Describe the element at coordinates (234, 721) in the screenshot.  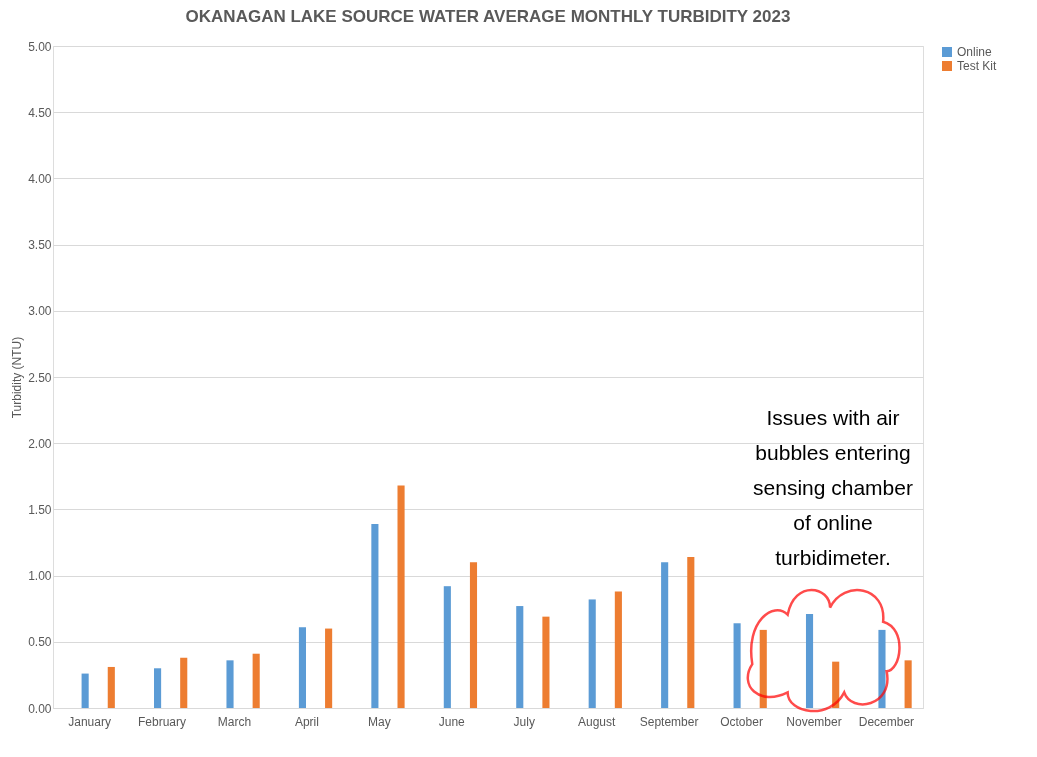
I see `x-tick-label: March` at that location.